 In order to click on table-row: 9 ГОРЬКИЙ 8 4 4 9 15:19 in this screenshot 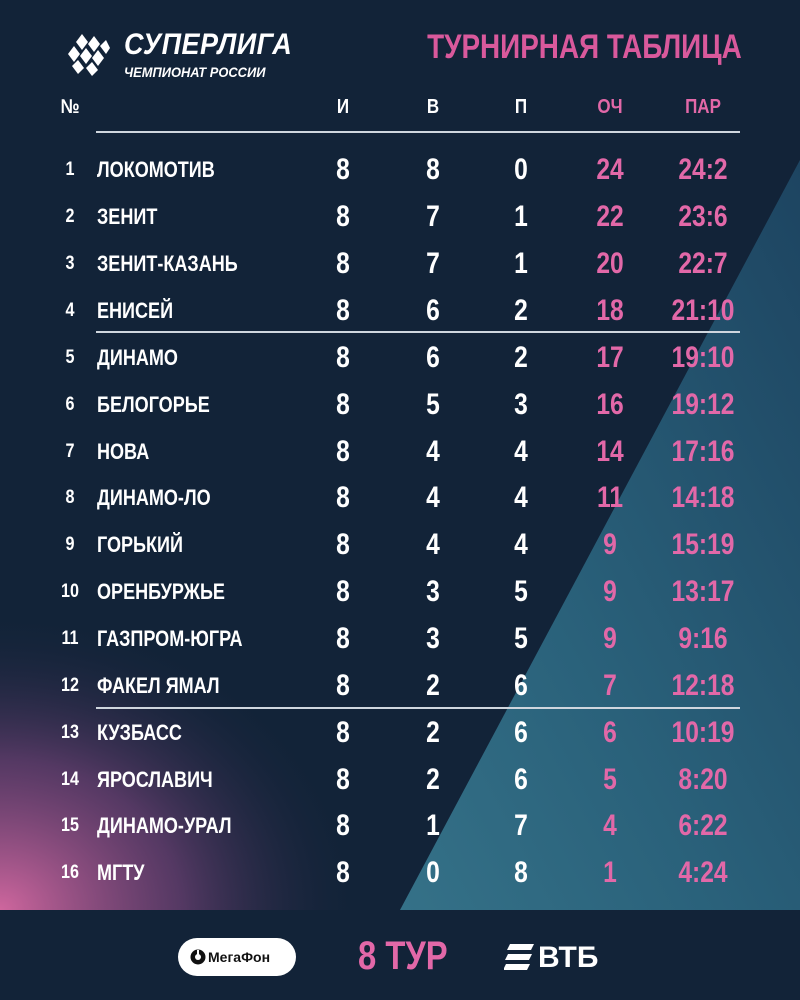, I will do `click(400, 545)`.